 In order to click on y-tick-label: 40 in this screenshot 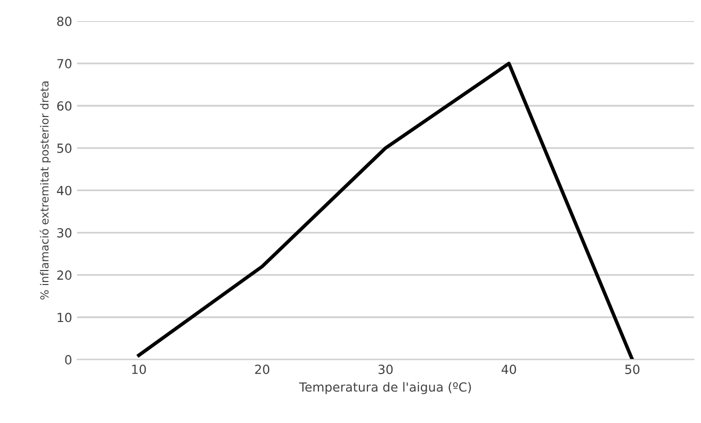, I will do `click(64, 191)`.